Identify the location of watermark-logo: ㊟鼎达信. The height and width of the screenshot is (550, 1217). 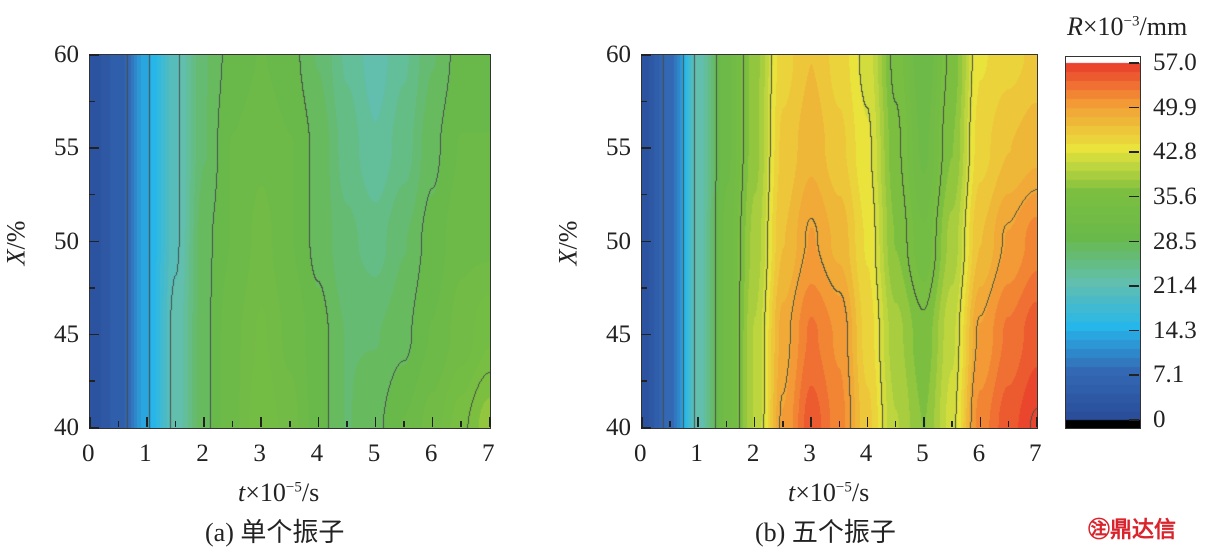
(1132, 530).